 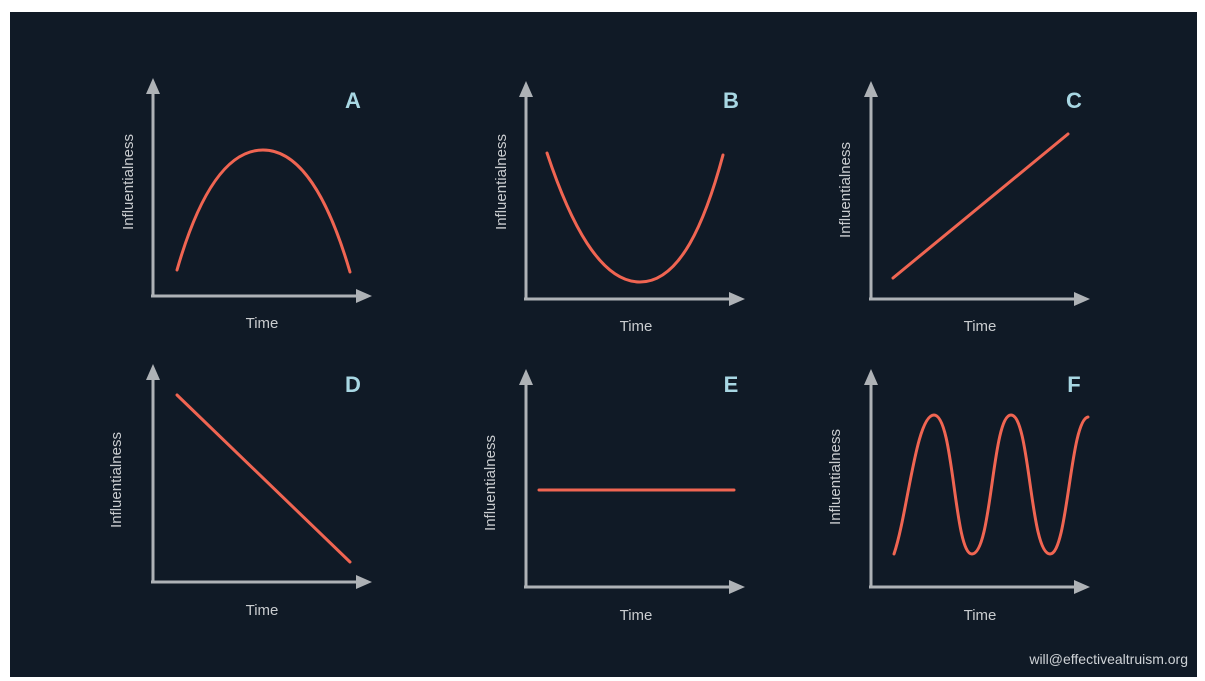 What do you see at coordinates (1074, 100) in the screenshot?
I see `panel-letter: C` at bounding box center [1074, 100].